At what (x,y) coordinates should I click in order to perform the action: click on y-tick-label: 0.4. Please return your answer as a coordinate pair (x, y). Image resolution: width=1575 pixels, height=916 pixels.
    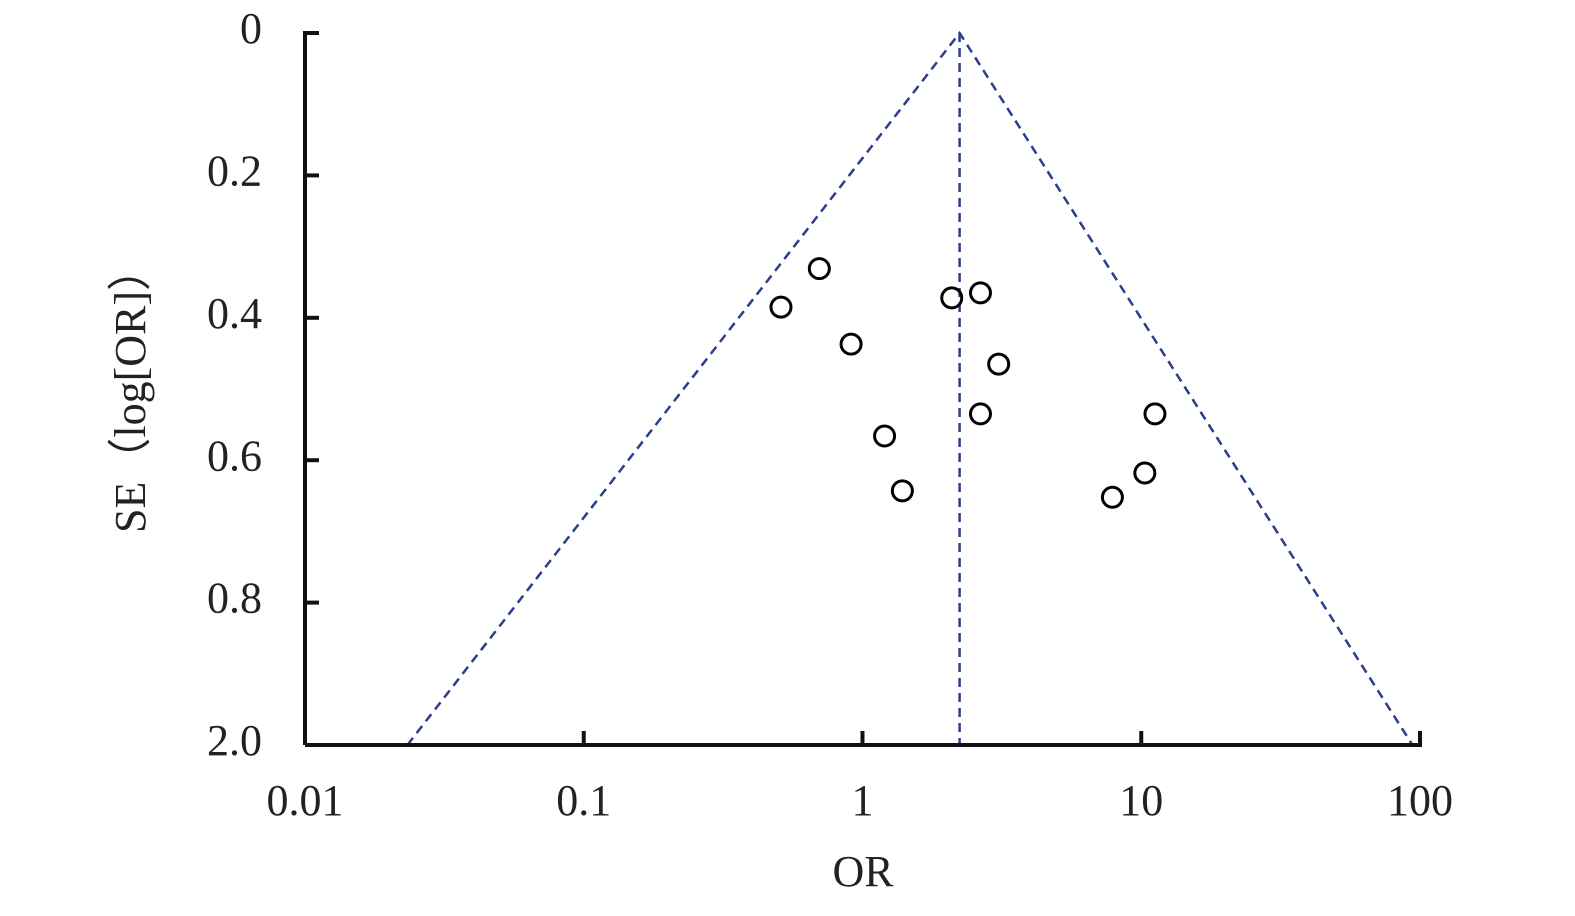
    Looking at the image, I should click on (234, 313).